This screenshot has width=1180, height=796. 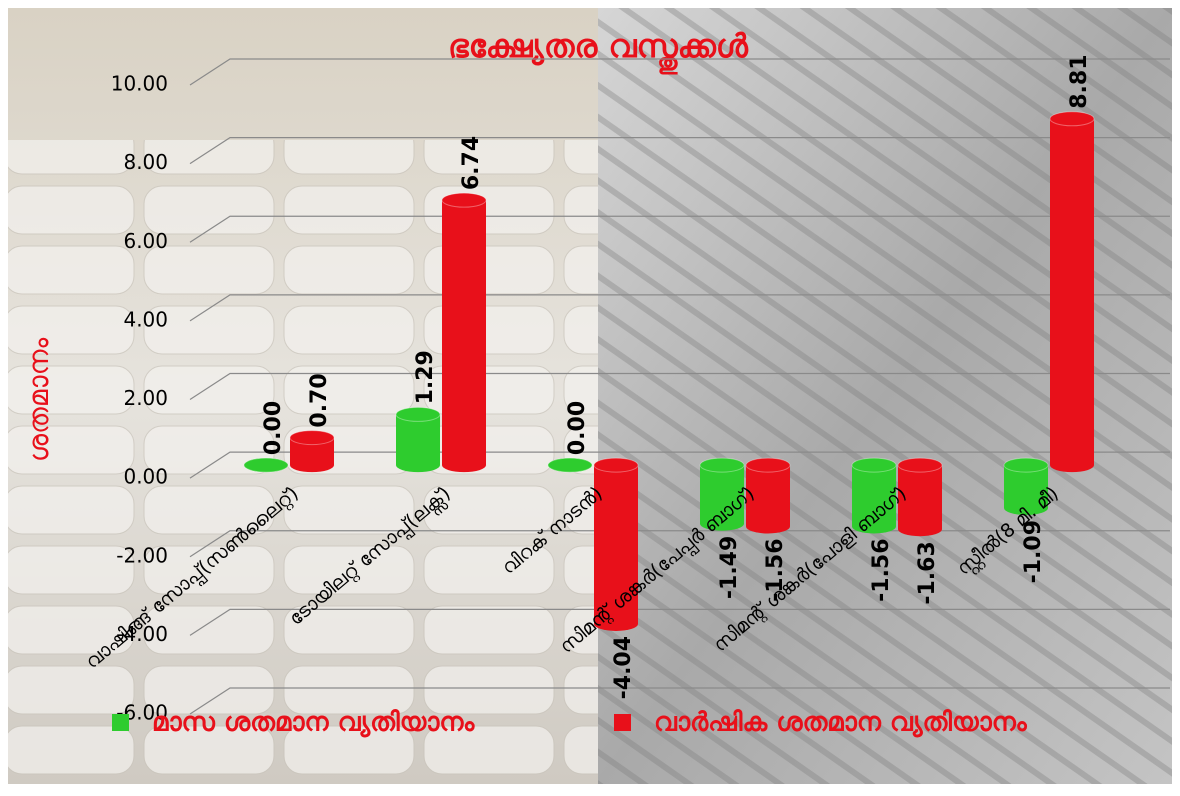 What do you see at coordinates (471, 163) in the screenshot?
I see `value-label: 6.74` at bounding box center [471, 163].